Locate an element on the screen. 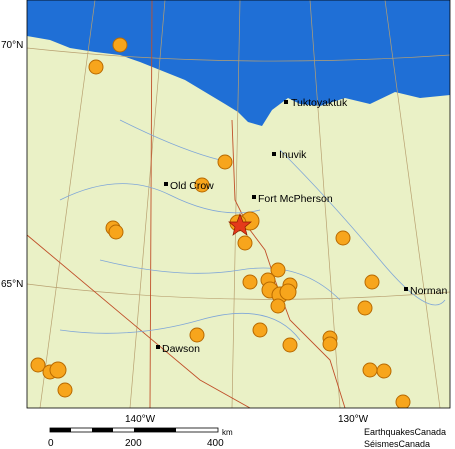  scale-label: 0 is located at coordinates (51, 443).